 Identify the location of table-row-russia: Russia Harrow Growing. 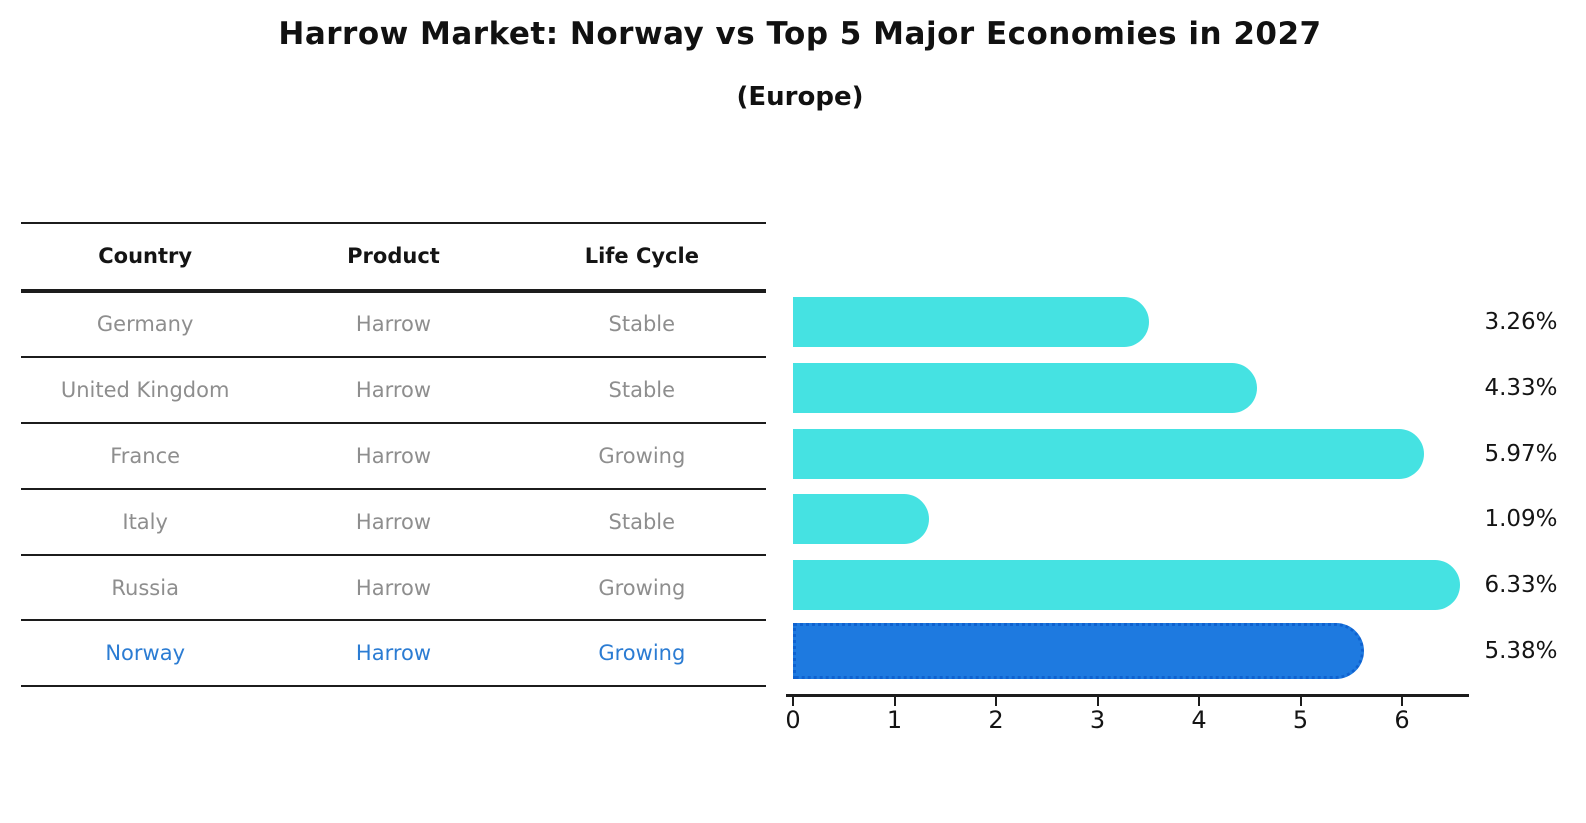
(393, 586).